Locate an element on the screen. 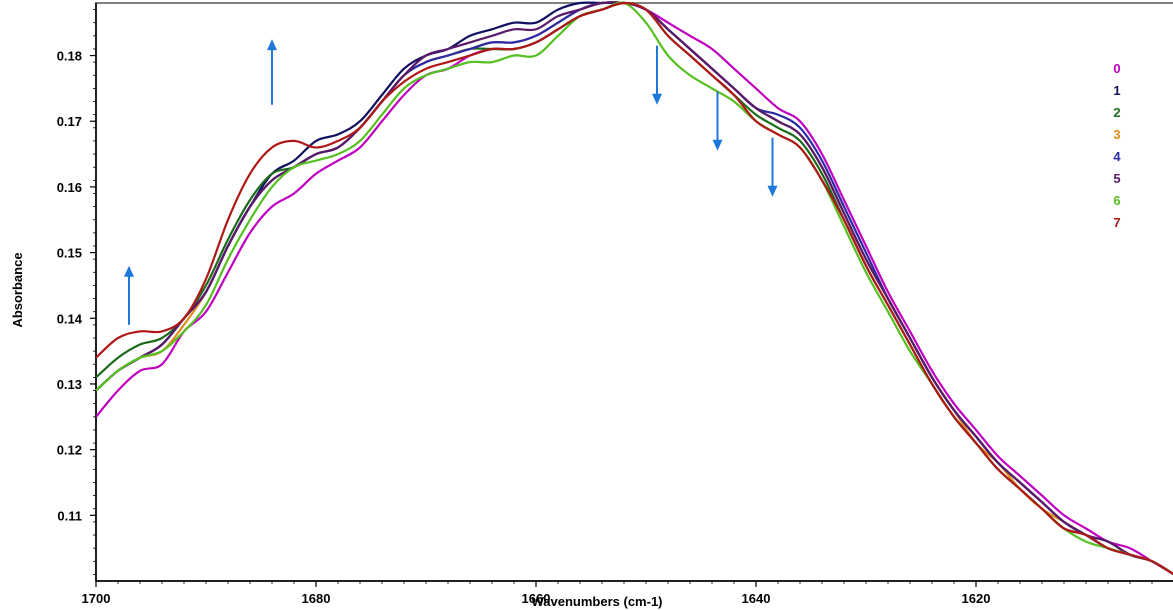 This screenshot has width=1173, height=610. legend-item-0: 0 is located at coordinates (1116, 68).